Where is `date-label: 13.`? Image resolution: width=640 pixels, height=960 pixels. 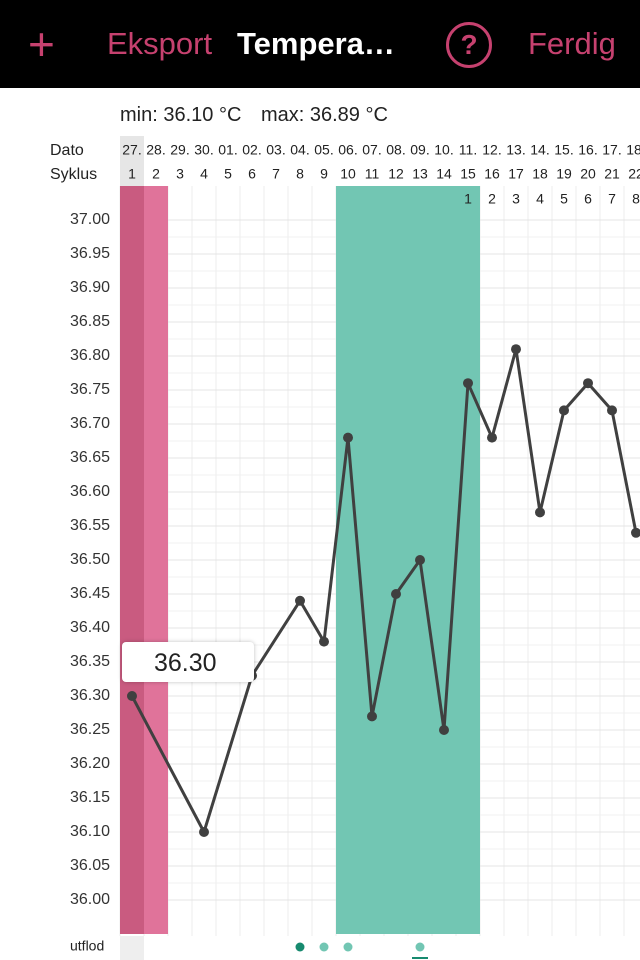 date-label: 13. is located at coordinates (515, 150).